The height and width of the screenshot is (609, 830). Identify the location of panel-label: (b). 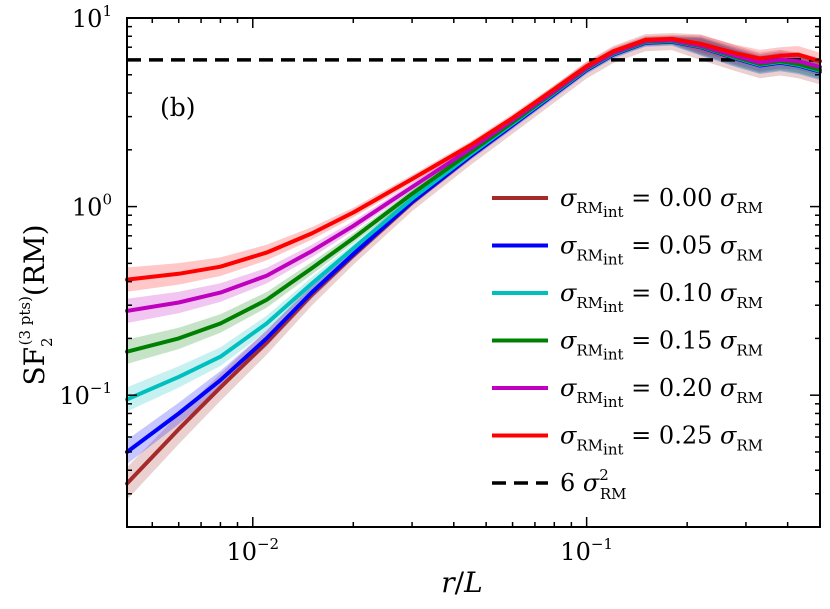
(178, 107).